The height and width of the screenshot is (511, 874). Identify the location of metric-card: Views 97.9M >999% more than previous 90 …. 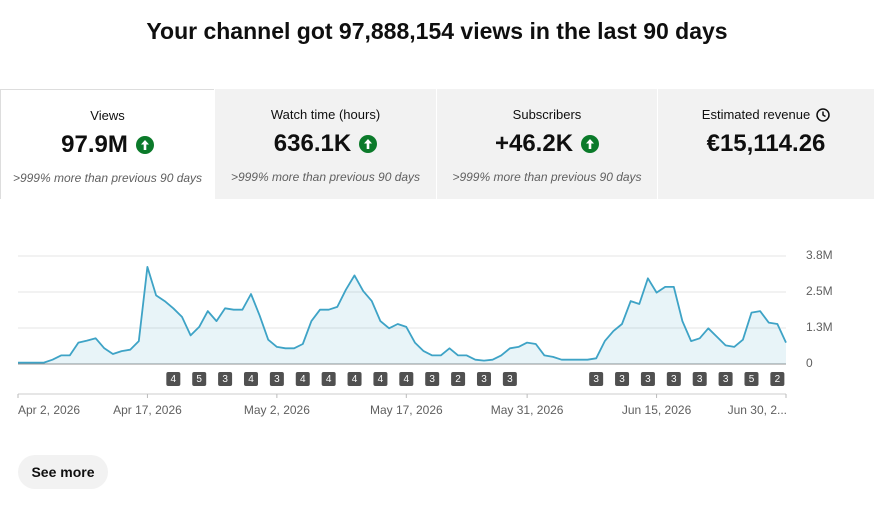
(107, 144).